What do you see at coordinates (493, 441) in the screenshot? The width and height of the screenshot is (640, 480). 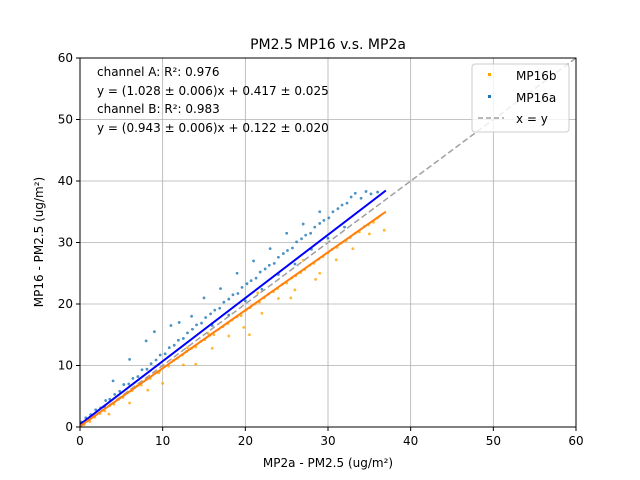 I see `x-tick-label: 50` at bounding box center [493, 441].